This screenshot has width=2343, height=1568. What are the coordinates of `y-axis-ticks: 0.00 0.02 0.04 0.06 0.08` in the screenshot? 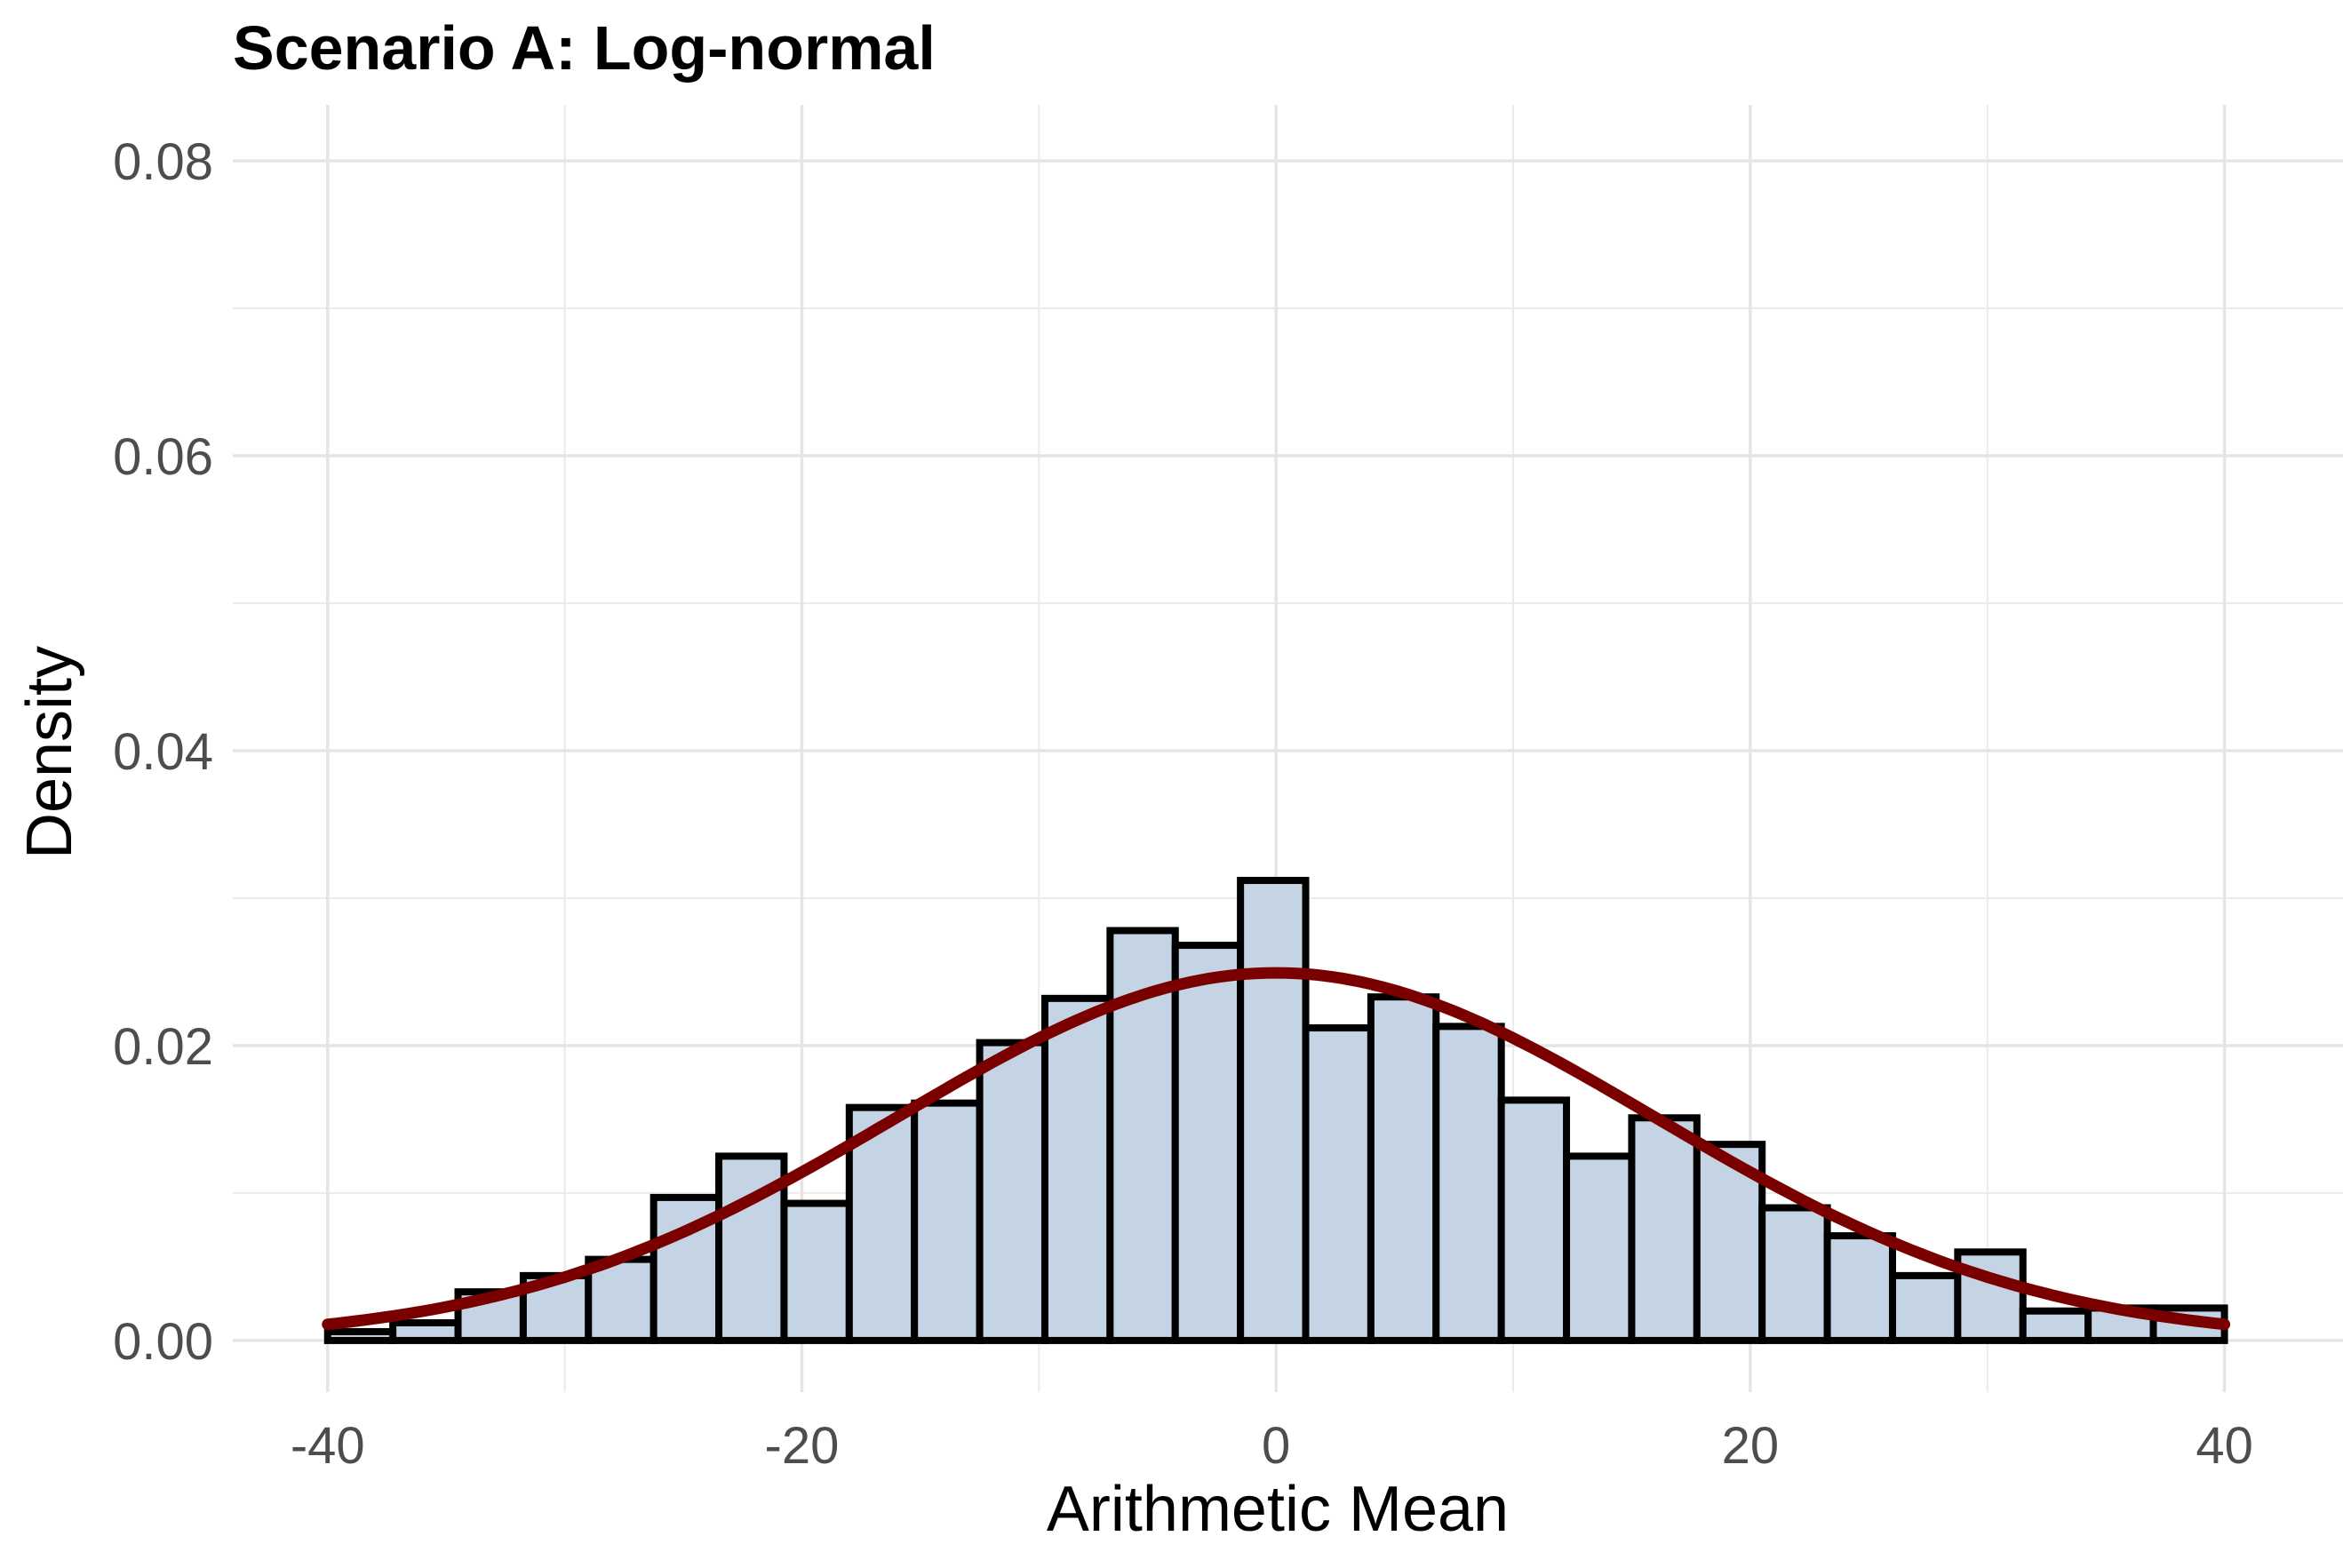 It's located at (163, 752).